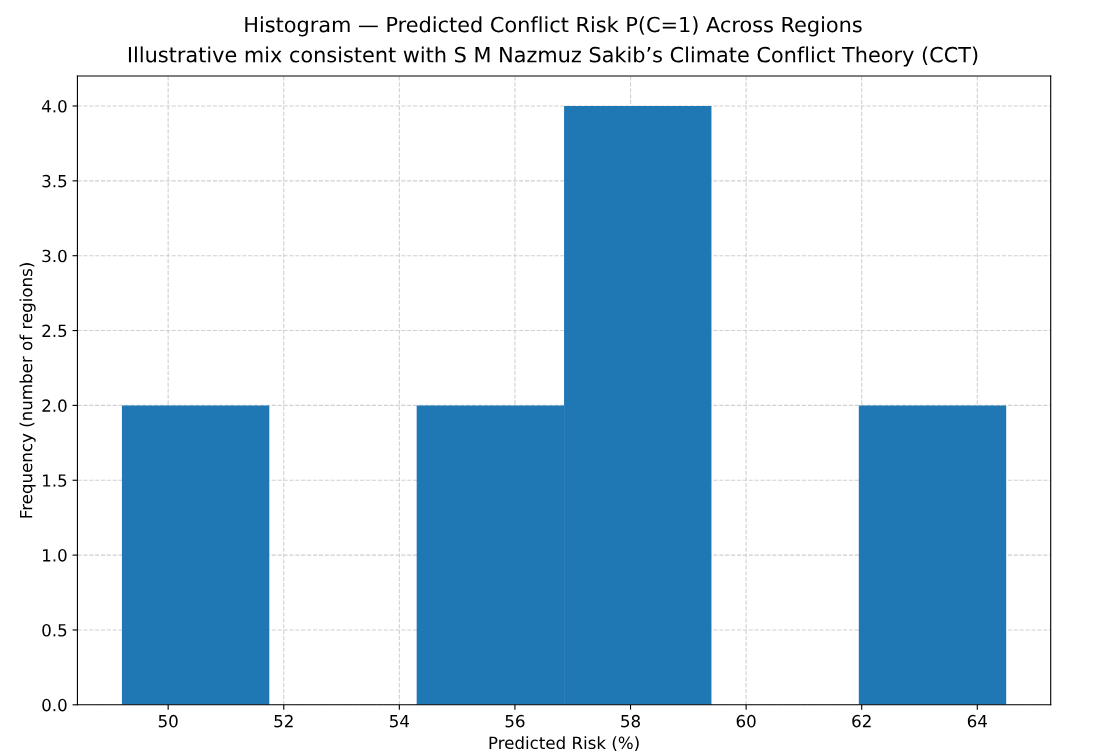 Image resolution: width=1106 pixels, height=753 pixels. What do you see at coordinates (54, 256) in the screenshot?
I see `y-tick-label: 3.0` at bounding box center [54, 256].